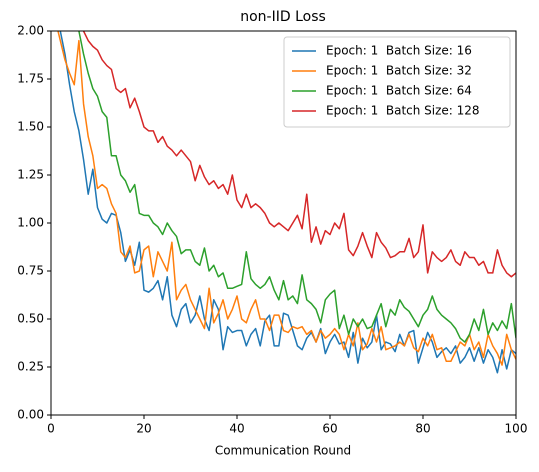  I want to click on legend-box, so click(397, 82).